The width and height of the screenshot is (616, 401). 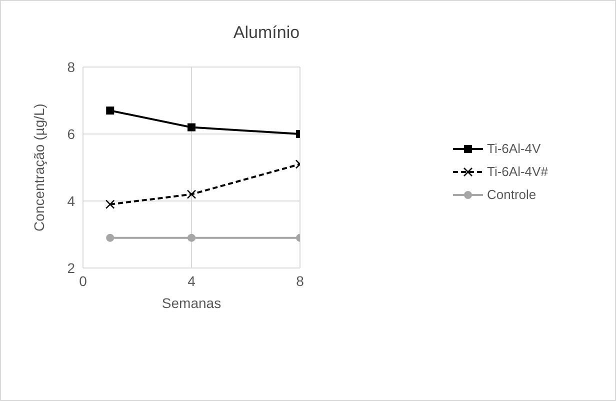 What do you see at coordinates (71, 268) in the screenshot?
I see `y-tick-label: 2` at bounding box center [71, 268].